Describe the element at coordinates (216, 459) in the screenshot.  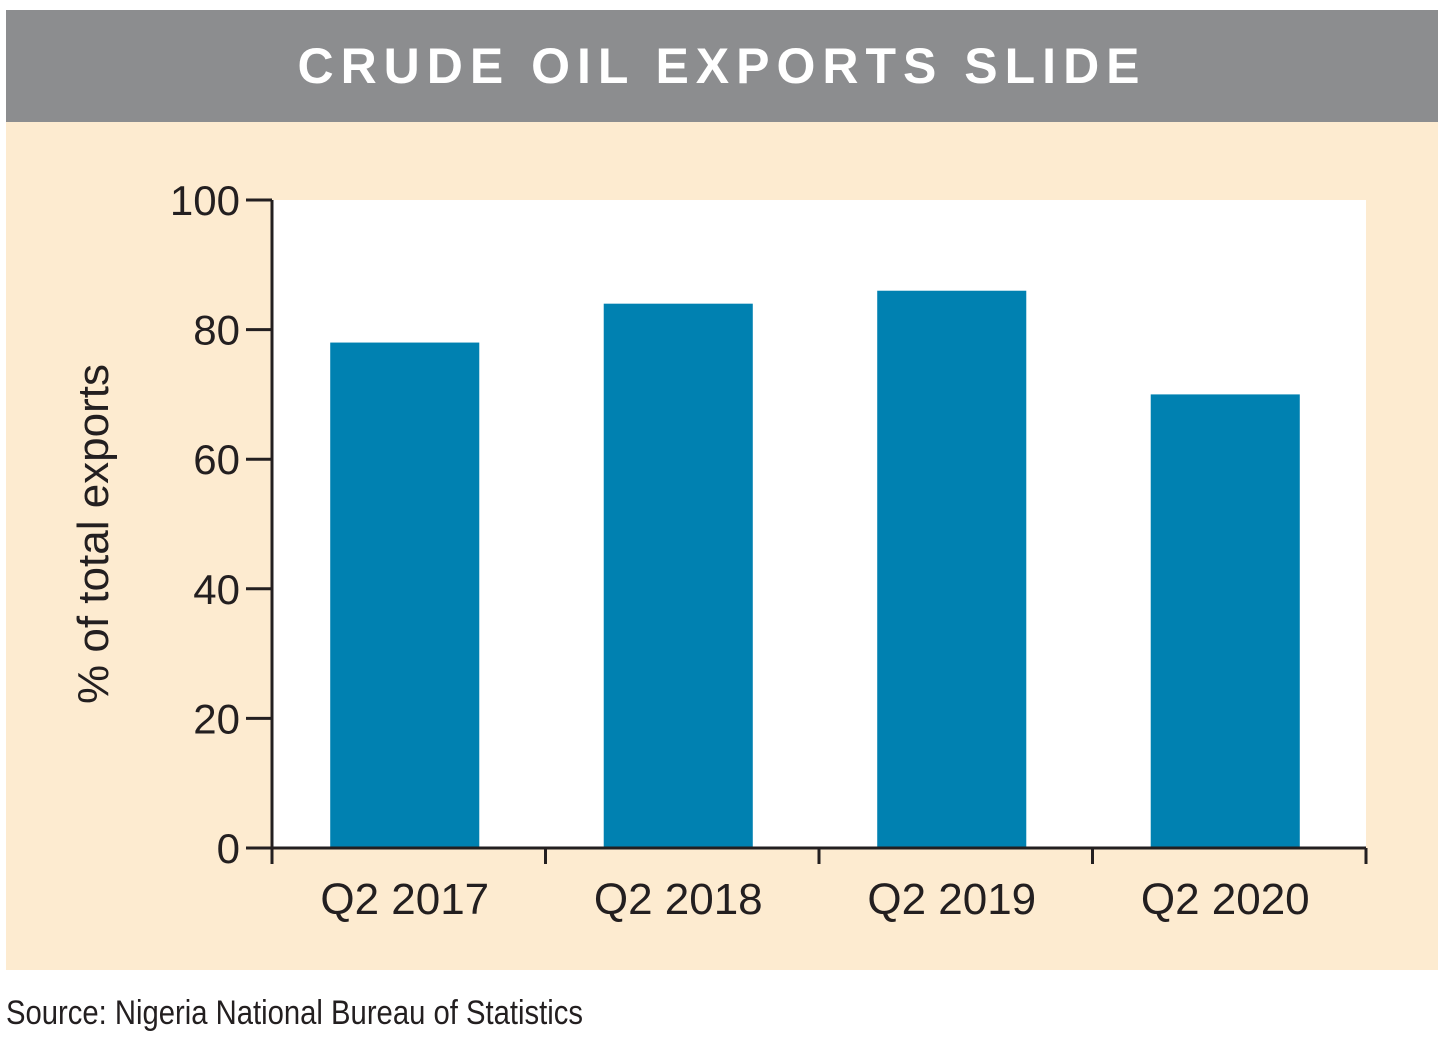
I see `y-tick-label: 60` at that location.